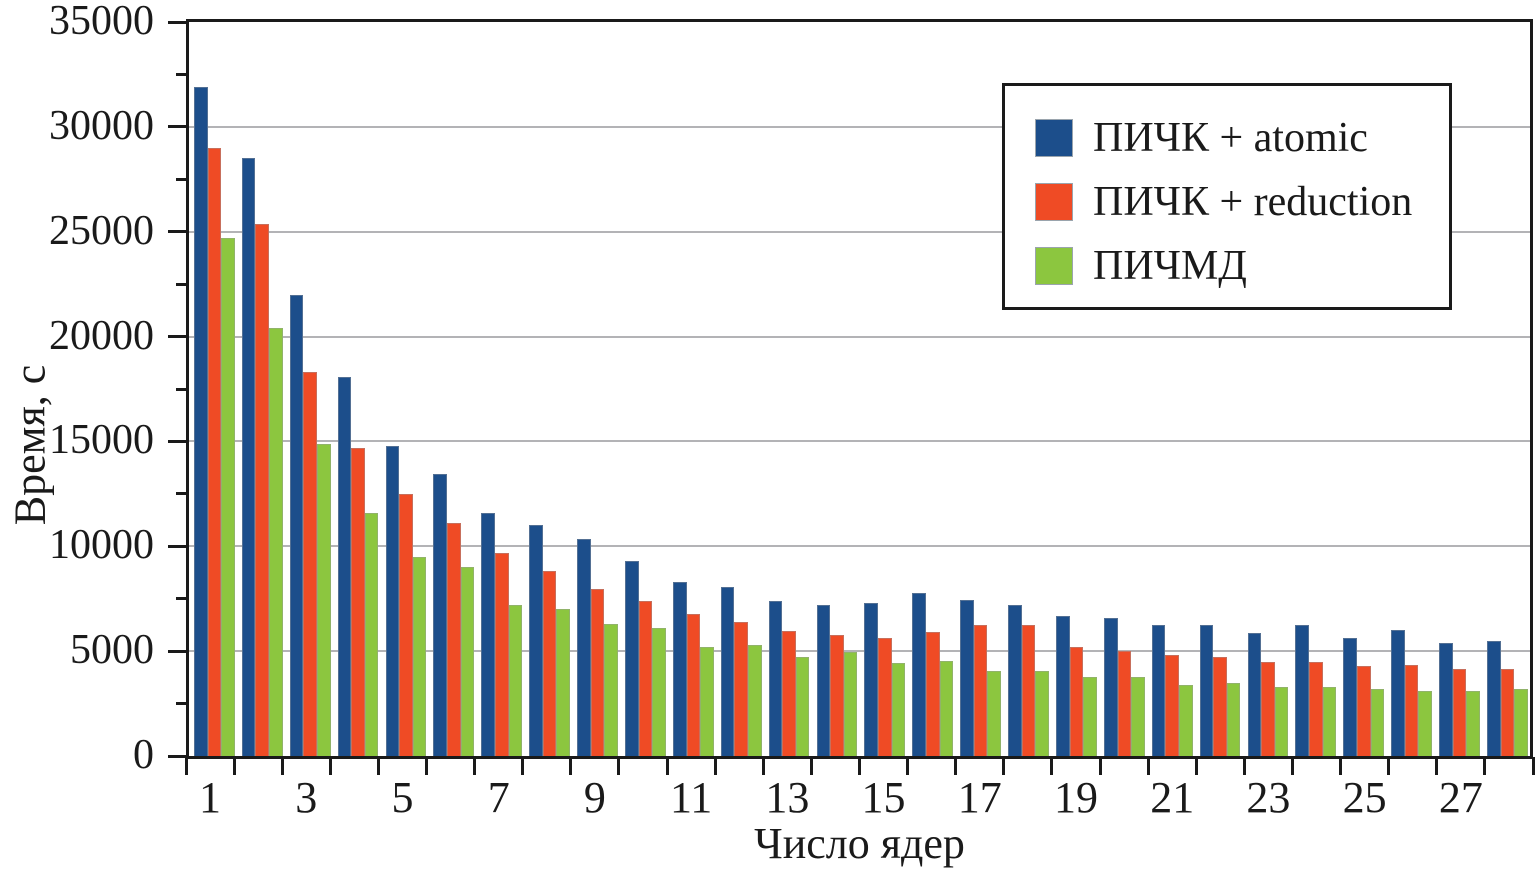 The image size is (1536, 875). I want to click on bar-series1-x25, so click(1350, 696).